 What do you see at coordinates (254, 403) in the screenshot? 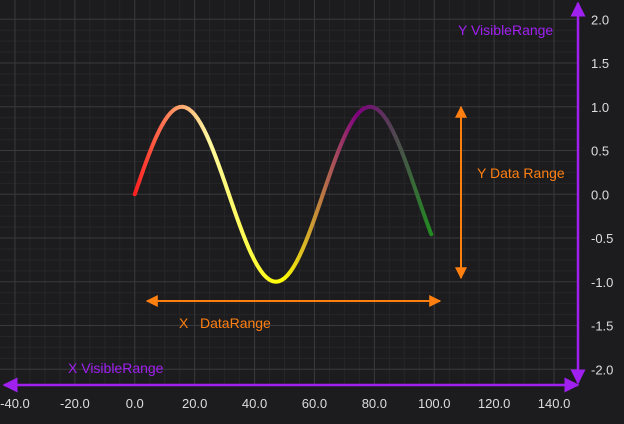
I see `x-tick-label: 40.0` at bounding box center [254, 403].